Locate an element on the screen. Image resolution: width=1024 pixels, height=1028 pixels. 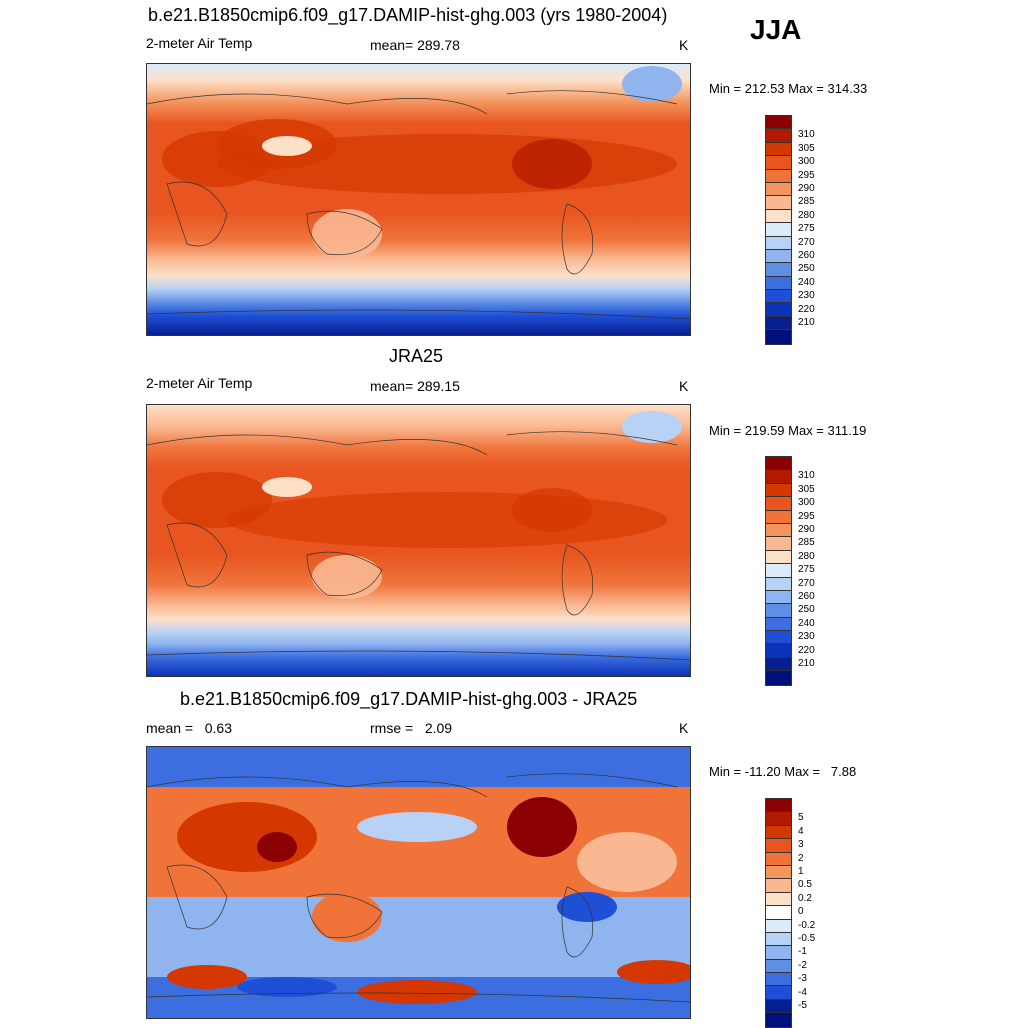
colorbar-label: 305 is located at coordinates (806, 489).